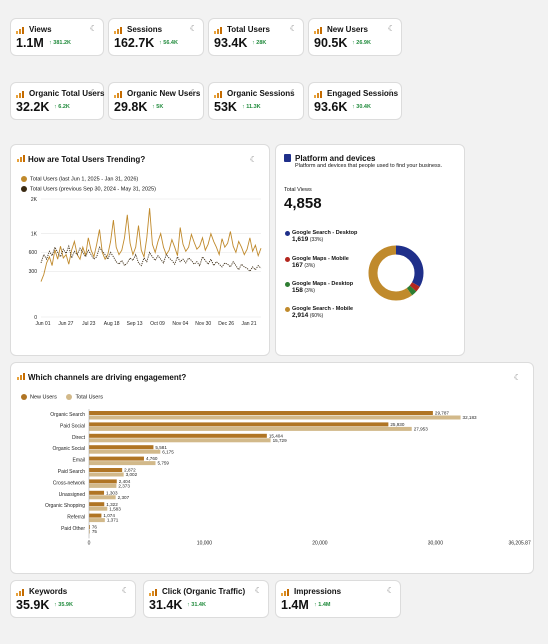 The image size is (548, 644). Describe the element at coordinates (161, 447) in the screenshot. I see `bar-value-label: 5,581` at that location.